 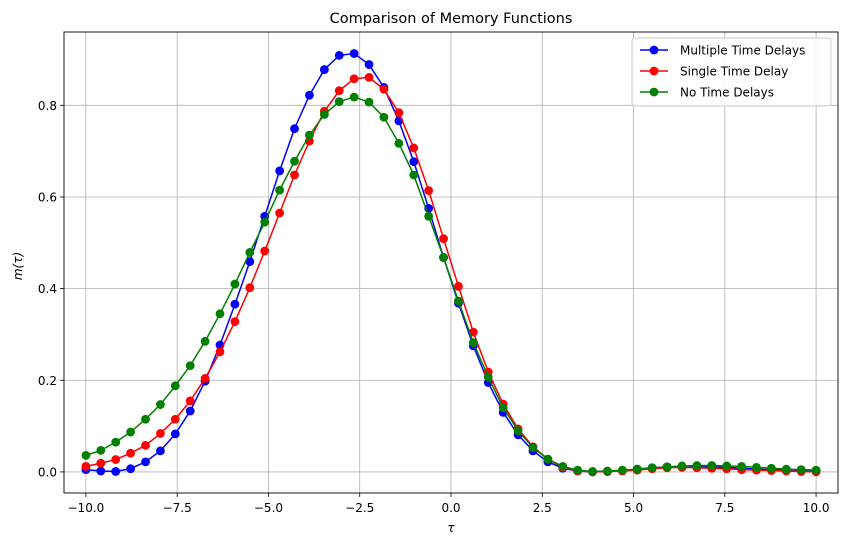 I want to click on x-tick-label: −10.0, so click(x=86, y=508).